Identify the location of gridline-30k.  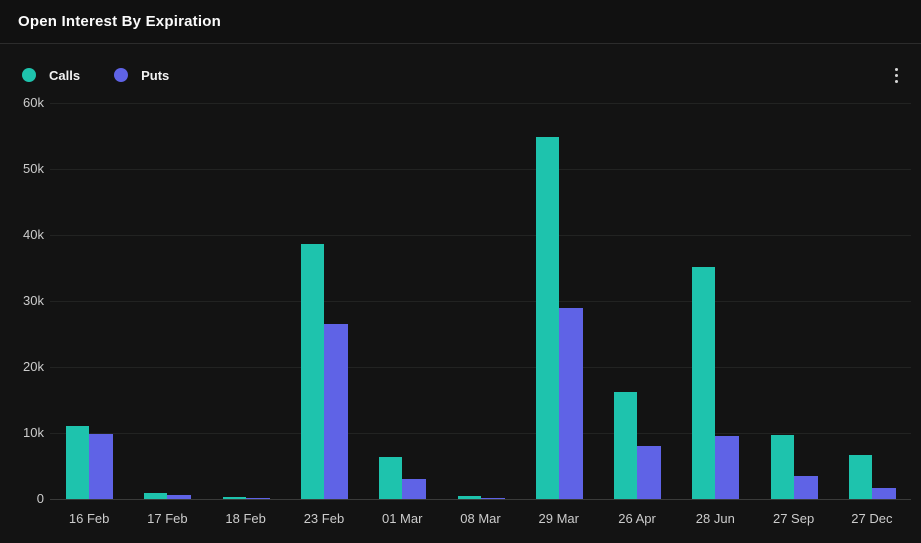
(480, 301).